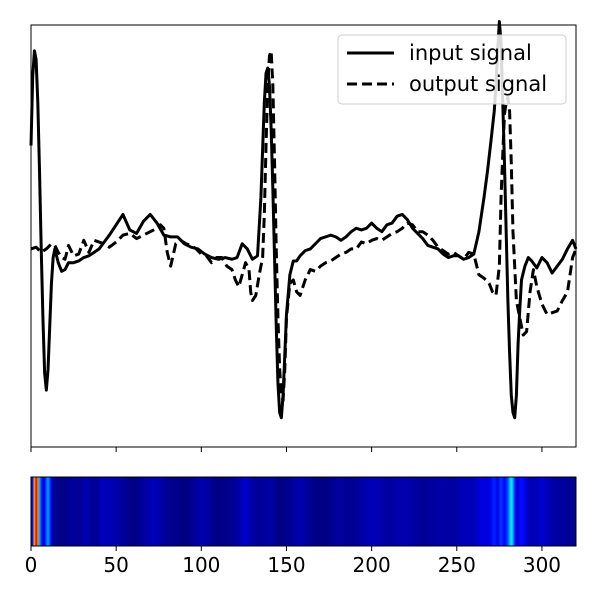 This screenshot has height=600, width=600. I want to click on legend-label-output-signal: output signal, so click(478, 84).